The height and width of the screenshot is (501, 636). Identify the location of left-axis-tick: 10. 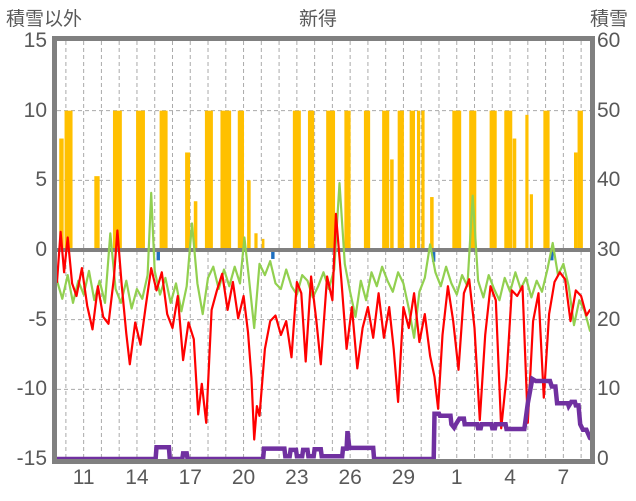
(35, 110).